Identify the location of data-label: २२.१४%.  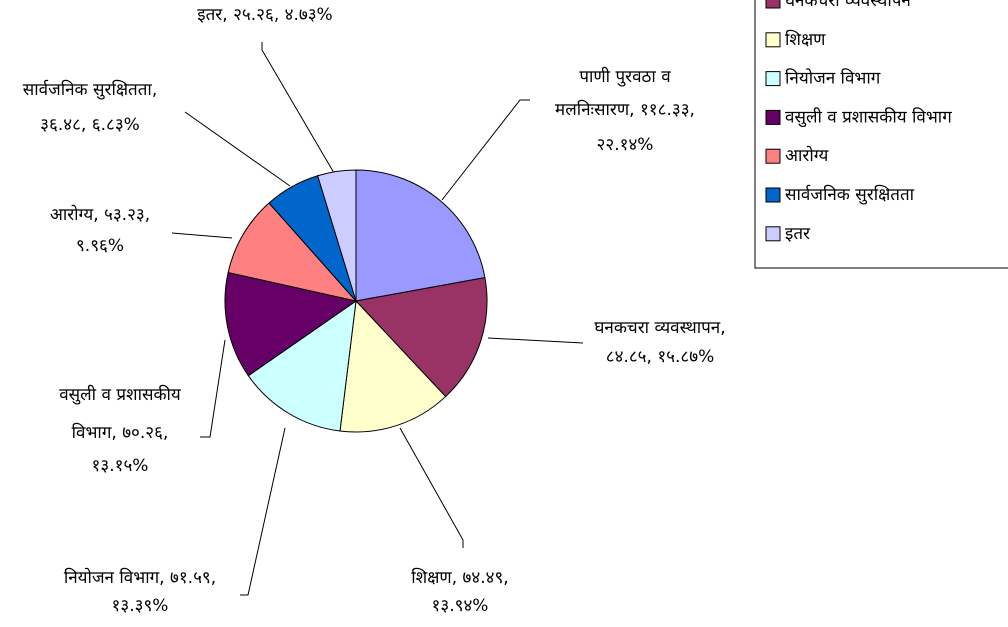
(625, 145).